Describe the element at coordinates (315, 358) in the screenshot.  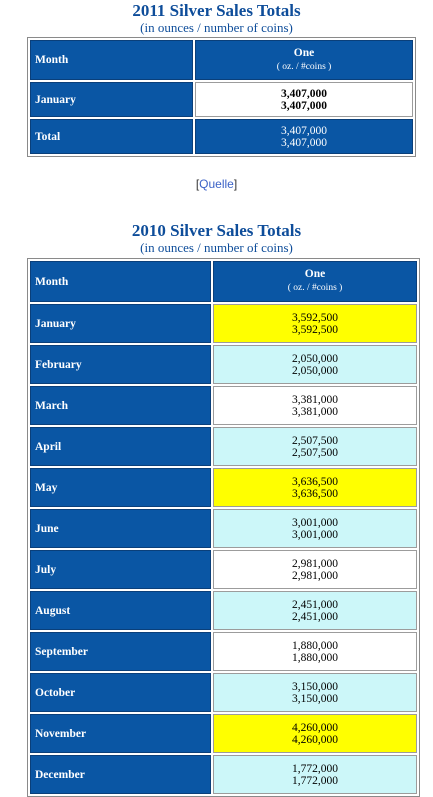
I see `ounces-value: 2,050,000` at that location.